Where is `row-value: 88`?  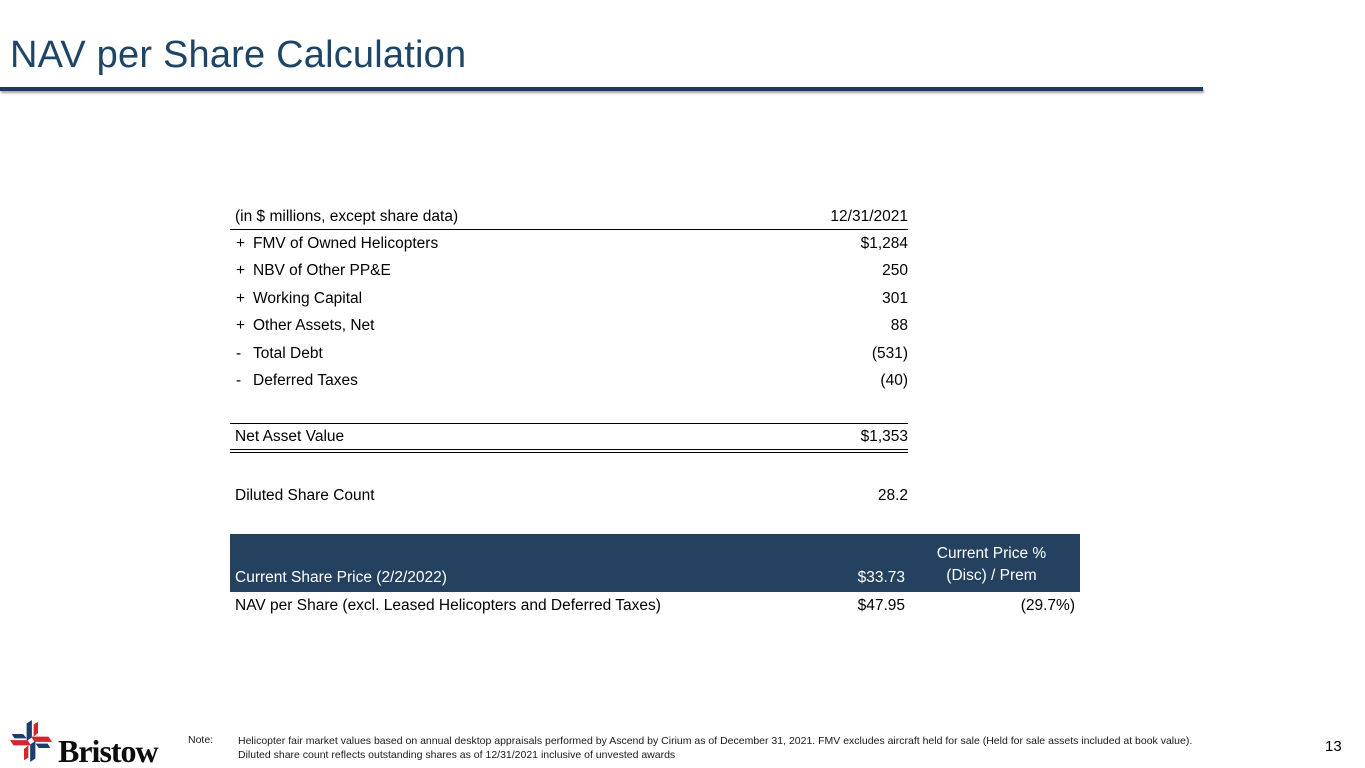
row-value: 88 is located at coordinates (899, 326).